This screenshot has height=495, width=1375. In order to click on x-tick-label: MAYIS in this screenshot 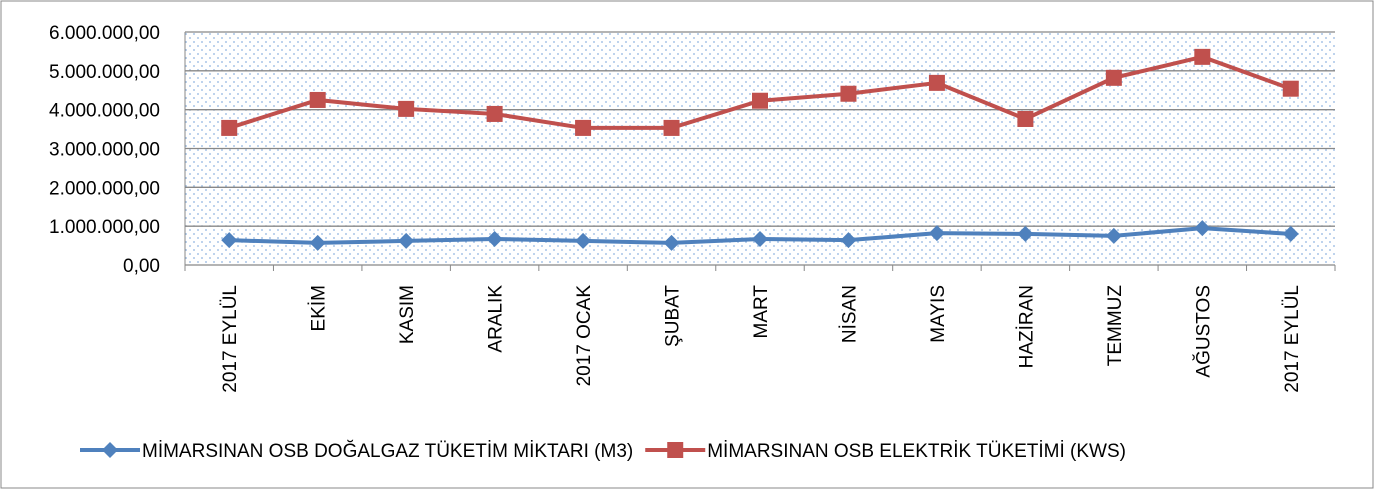, I will do `click(938, 314)`.